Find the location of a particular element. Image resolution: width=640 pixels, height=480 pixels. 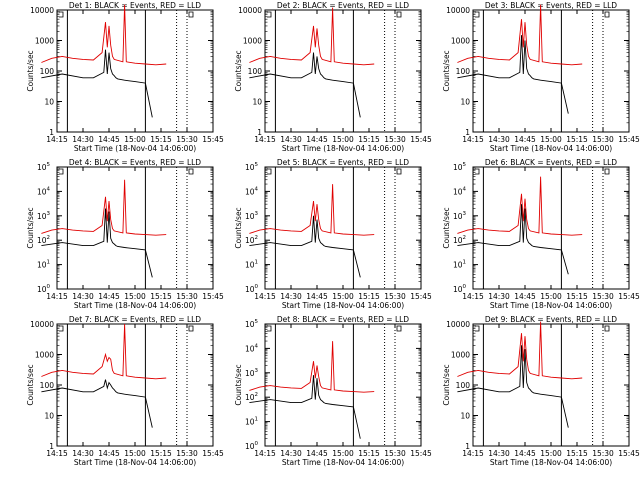

chart-title: Det 7: BLACK = Events, RED = LLD is located at coordinates (135, 319).